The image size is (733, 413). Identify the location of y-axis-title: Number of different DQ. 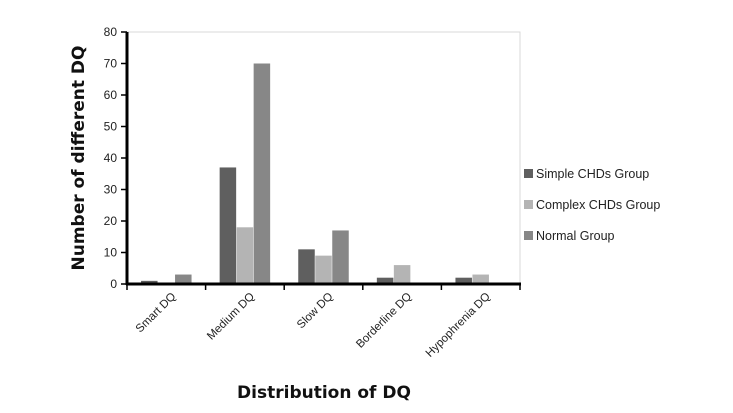
(79, 158).